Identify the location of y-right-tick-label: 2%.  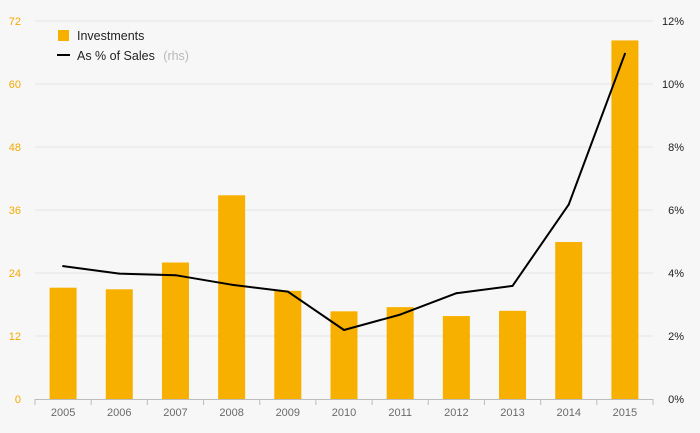
(676, 337).